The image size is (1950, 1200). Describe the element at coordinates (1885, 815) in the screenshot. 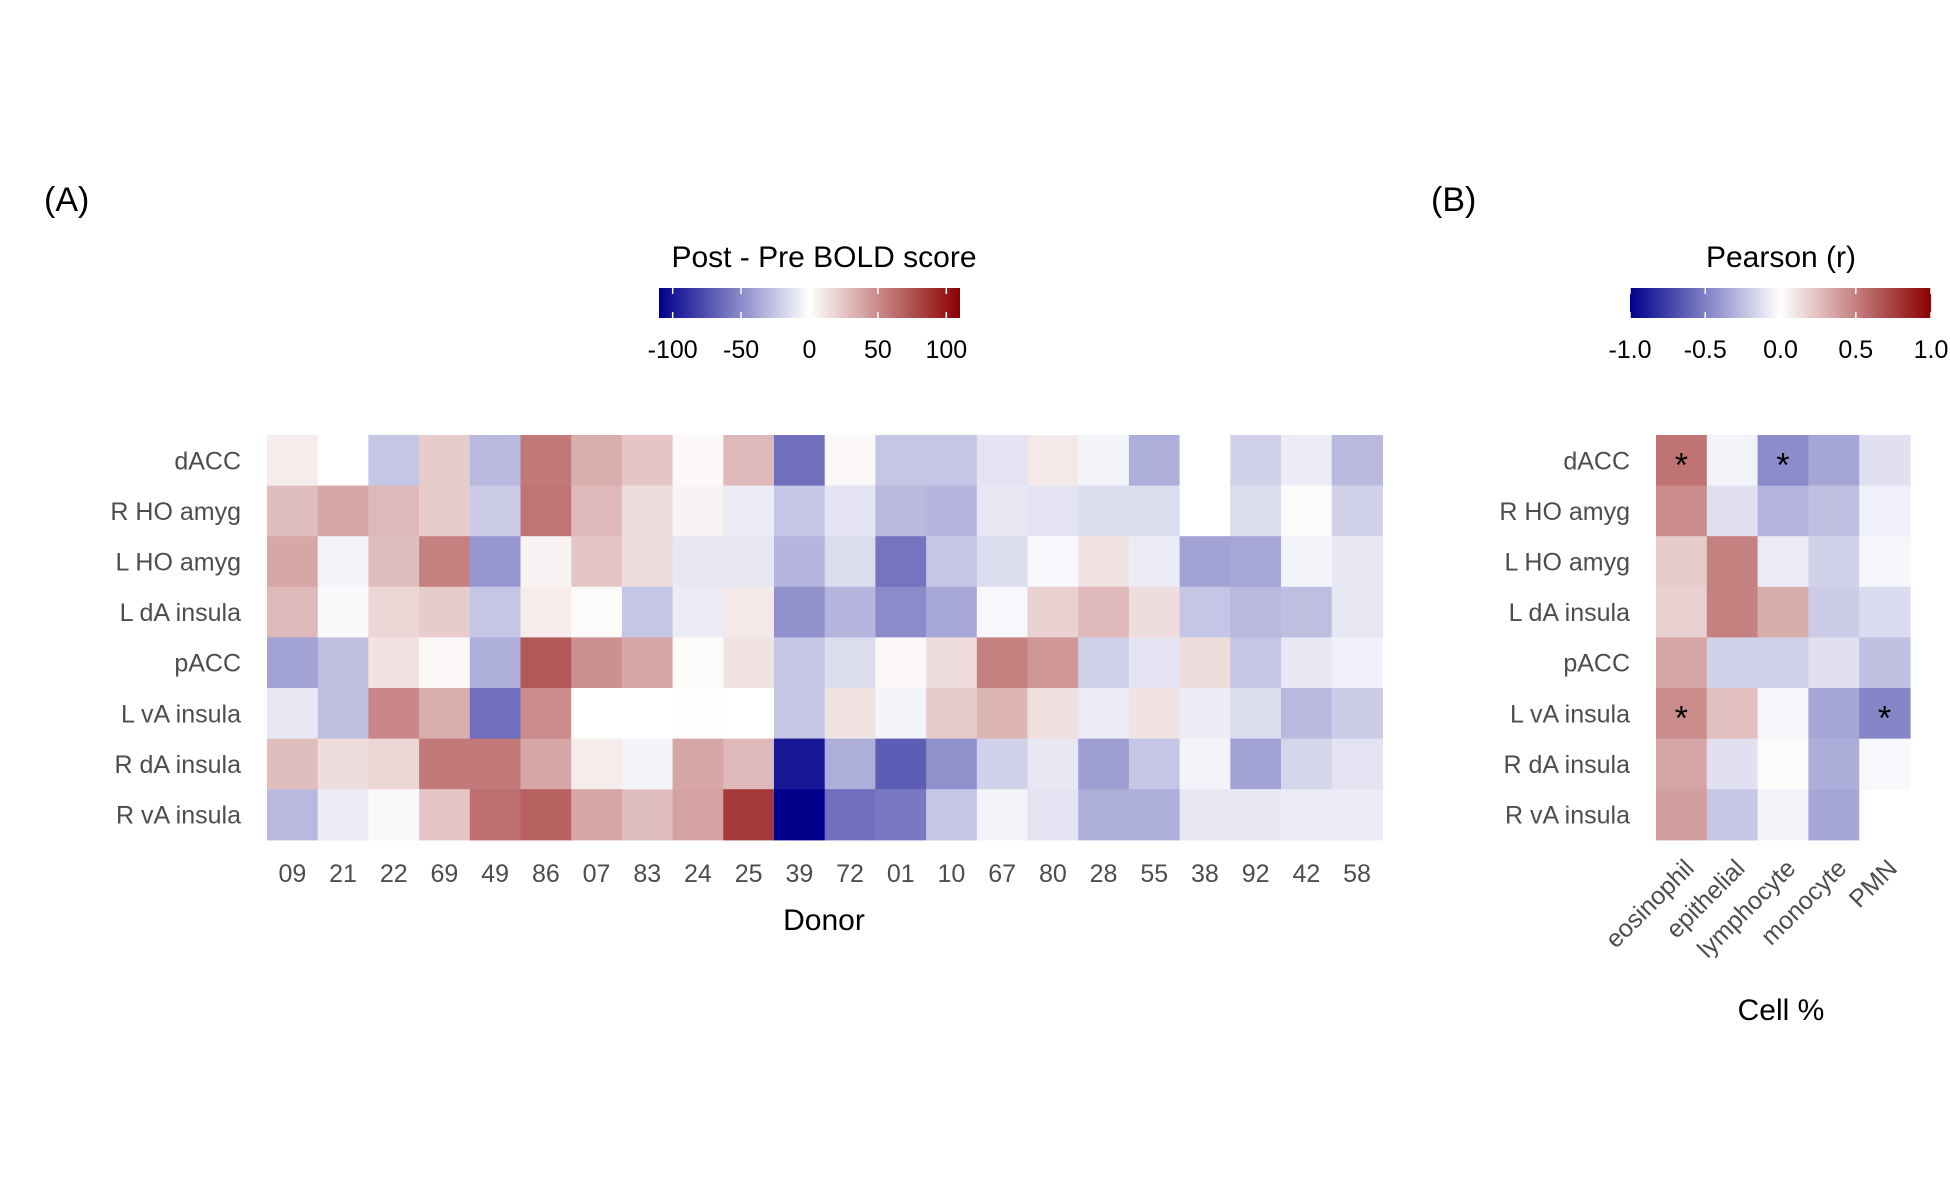

I see `heatmap-b-cell-r-va-insula-pmn` at that location.